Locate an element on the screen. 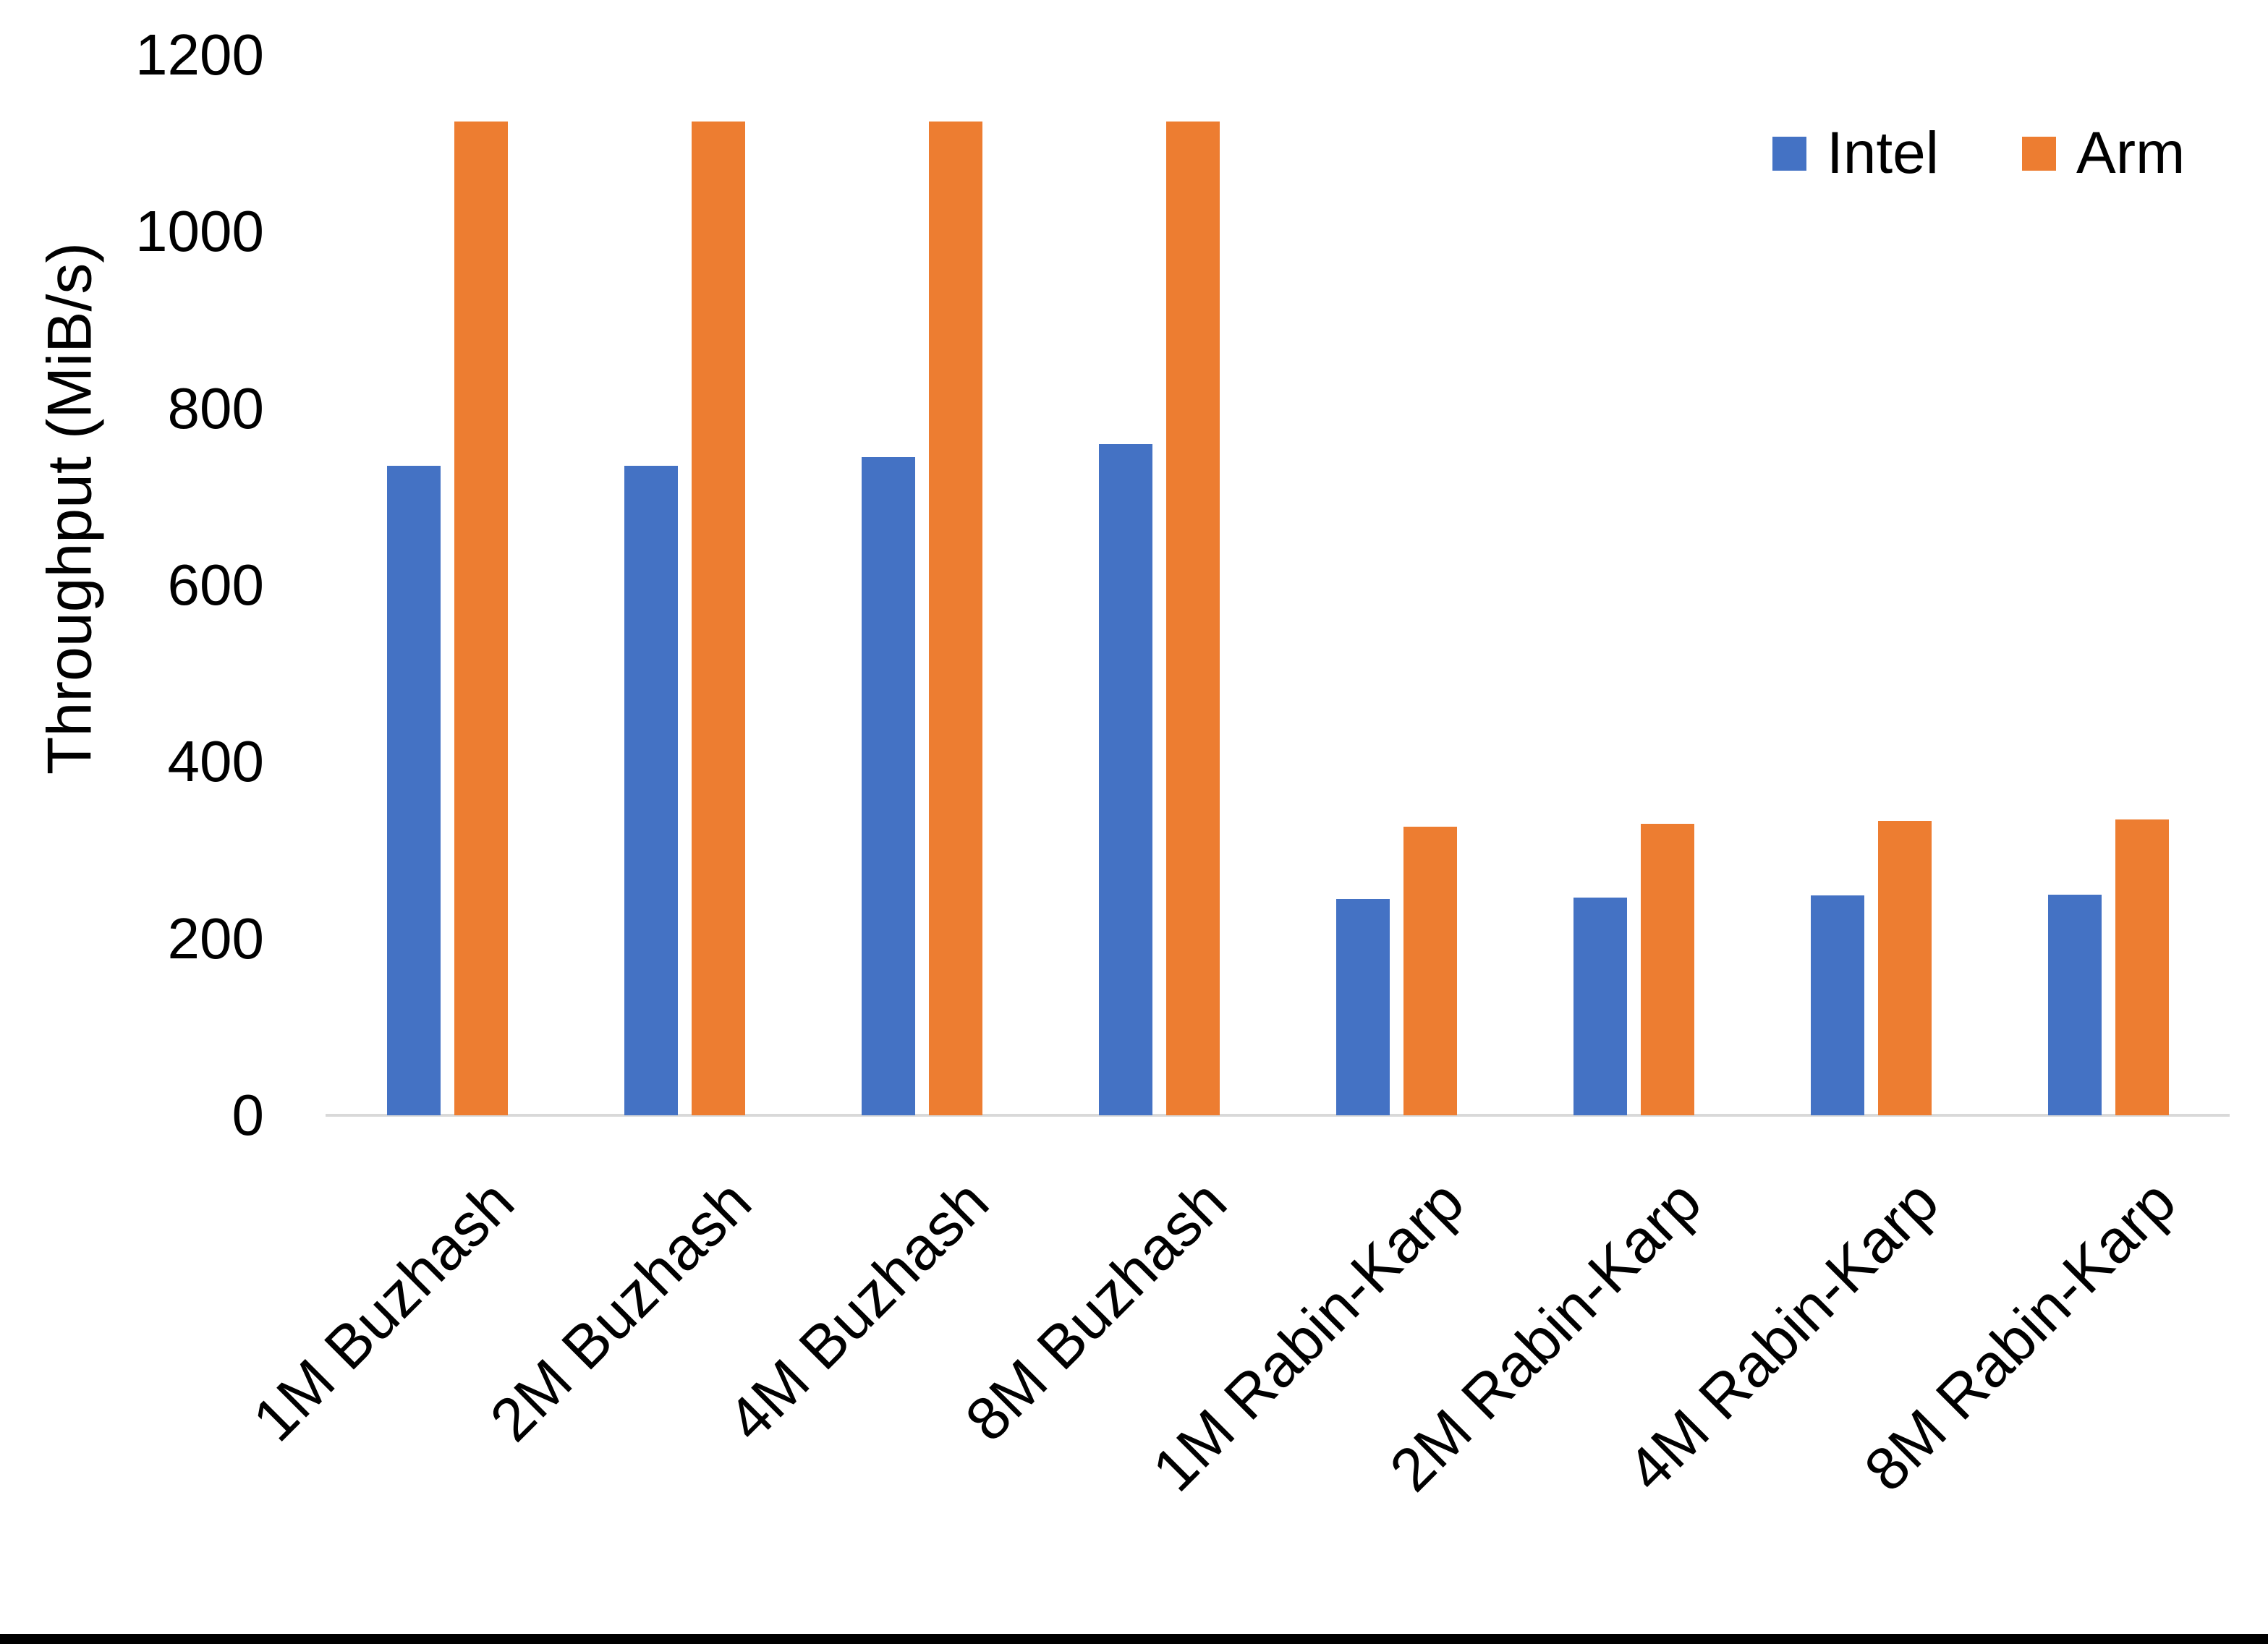 This screenshot has height=1644, width=2268. bar-arm-2m-buzhash is located at coordinates (718, 618).